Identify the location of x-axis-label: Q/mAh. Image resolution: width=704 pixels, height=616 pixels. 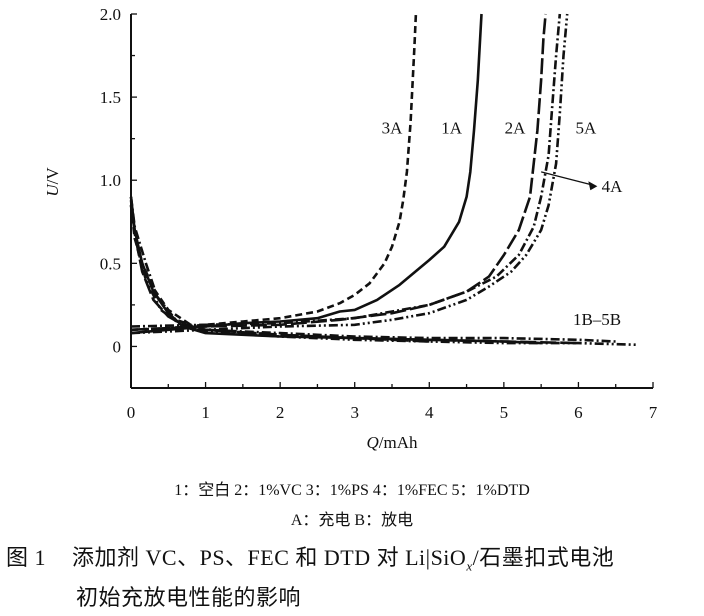
(392, 442).